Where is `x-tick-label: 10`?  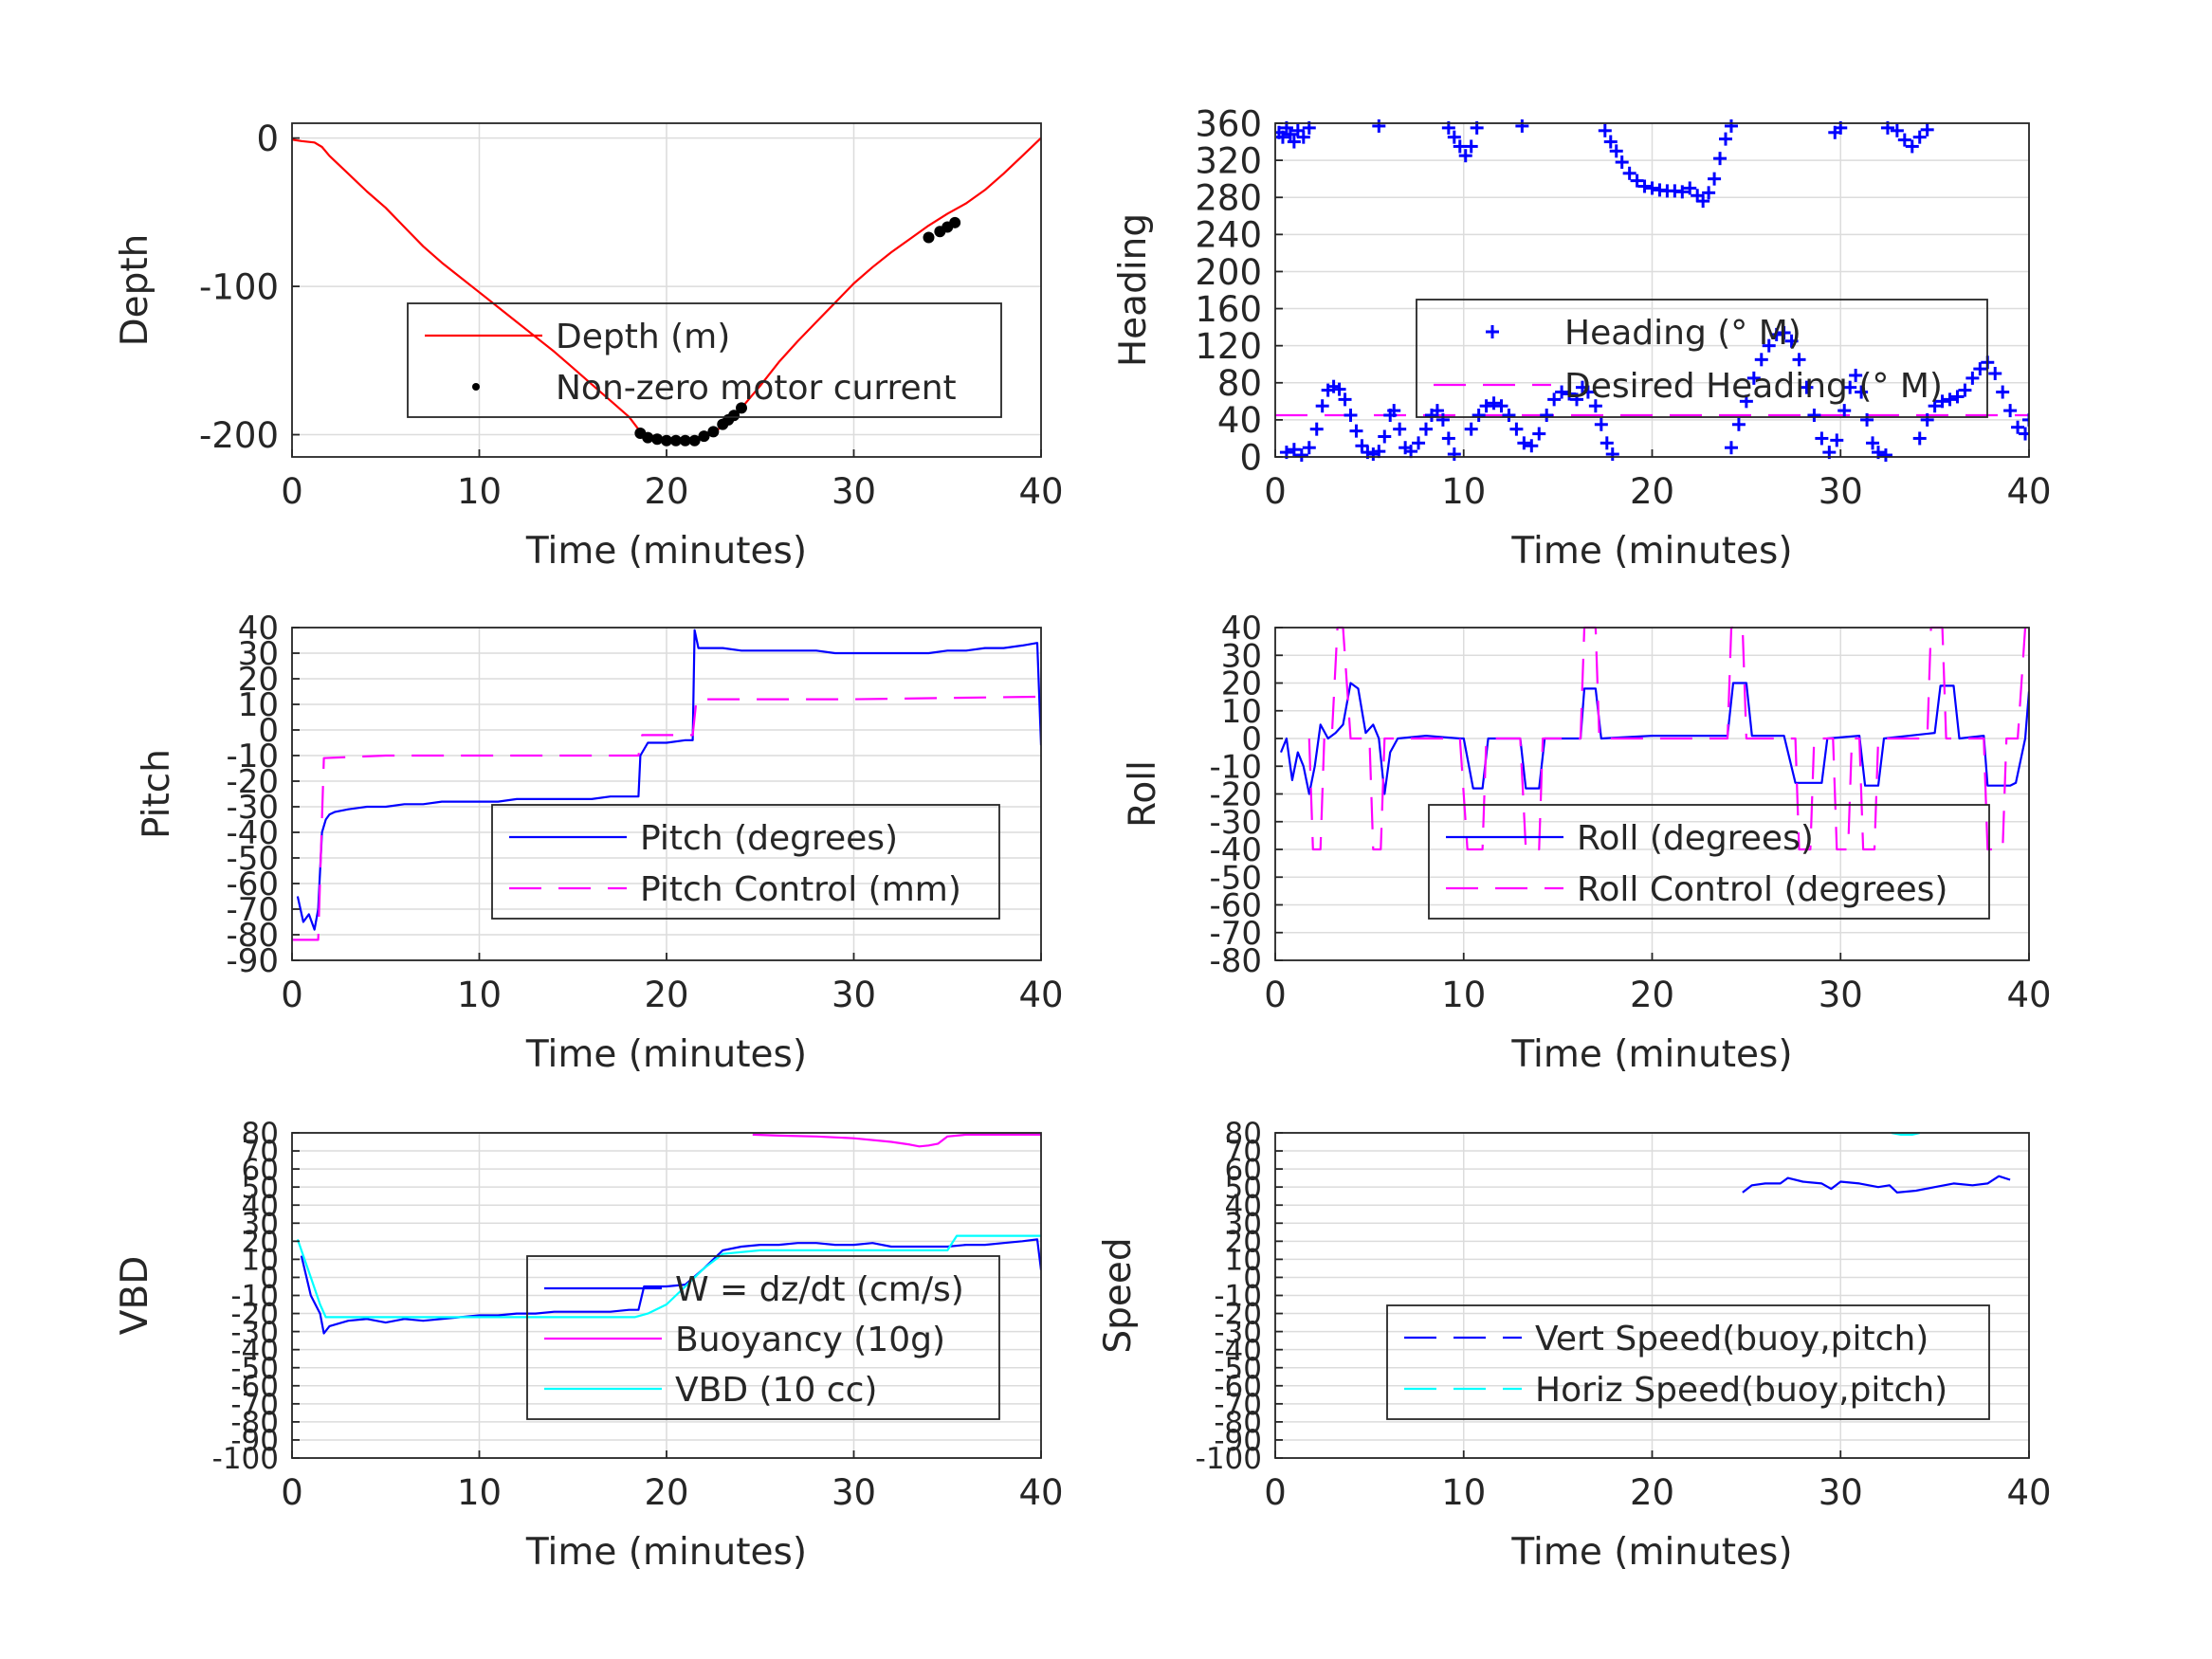 x-tick-label: 10 is located at coordinates (1463, 491).